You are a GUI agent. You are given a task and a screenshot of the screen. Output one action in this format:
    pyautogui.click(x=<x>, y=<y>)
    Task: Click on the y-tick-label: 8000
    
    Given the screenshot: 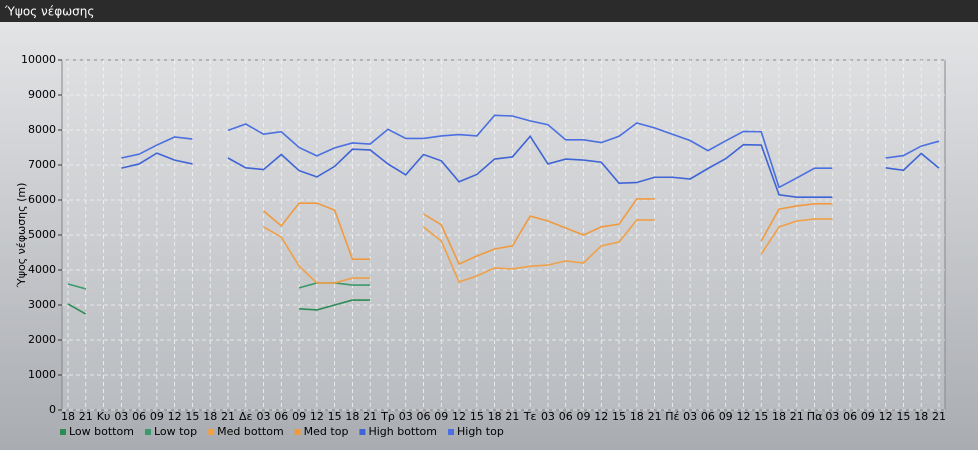 What is the action you would take?
    pyautogui.click(x=42, y=129)
    